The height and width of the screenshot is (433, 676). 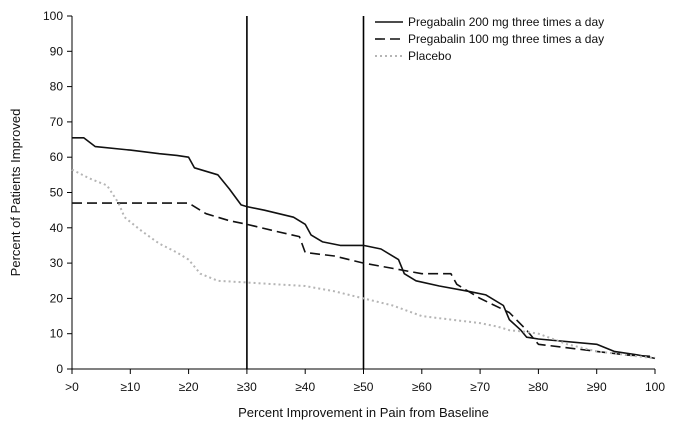 What do you see at coordinates (57, 122) in the screenshot?
I see `y-tick-label: 70` at bounding box center [57, 122].